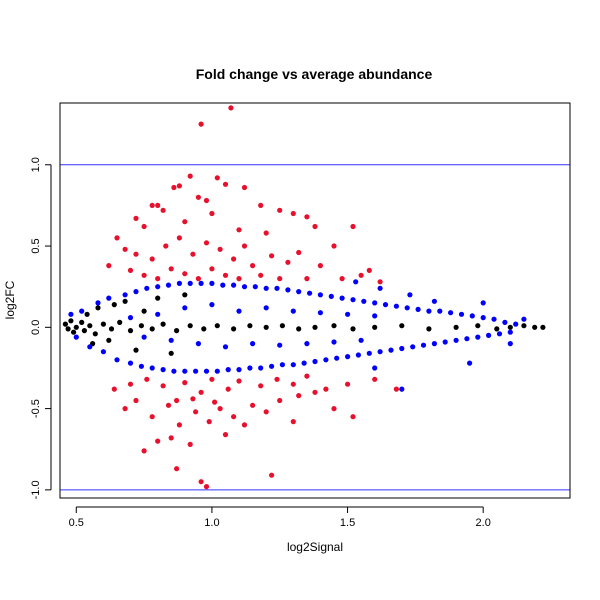  What do you see at coordinates (211, 523) in the screenshot?
I see `x-tick-label: 1.0` at bounding box center [211, 523].